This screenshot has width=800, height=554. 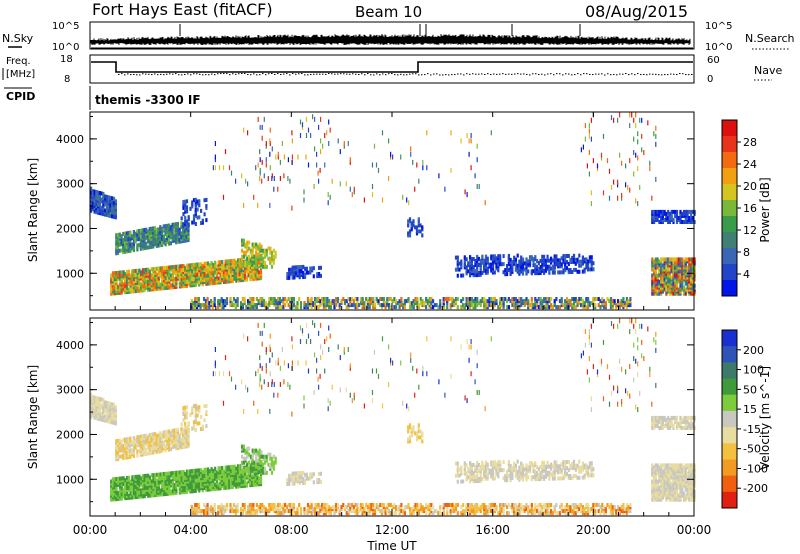 I want to click on y-tick-label: 1000, so click(x=70, y=273).